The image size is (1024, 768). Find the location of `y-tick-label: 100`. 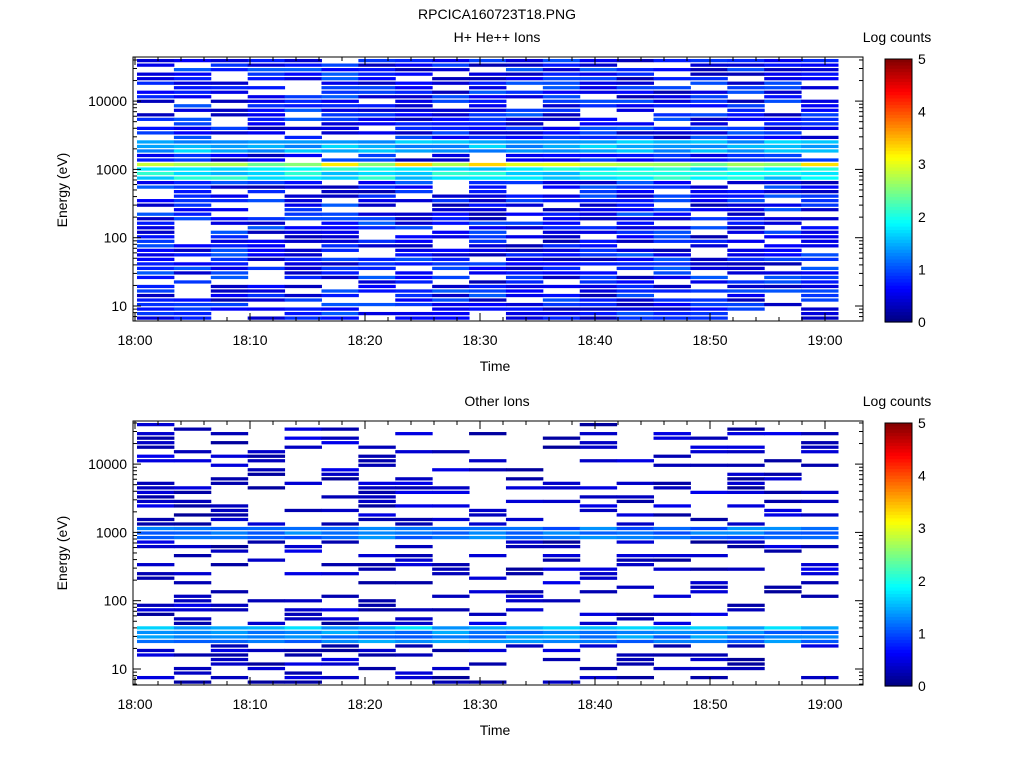

y-tick-label: 100 is located at coordinates (116, 601).